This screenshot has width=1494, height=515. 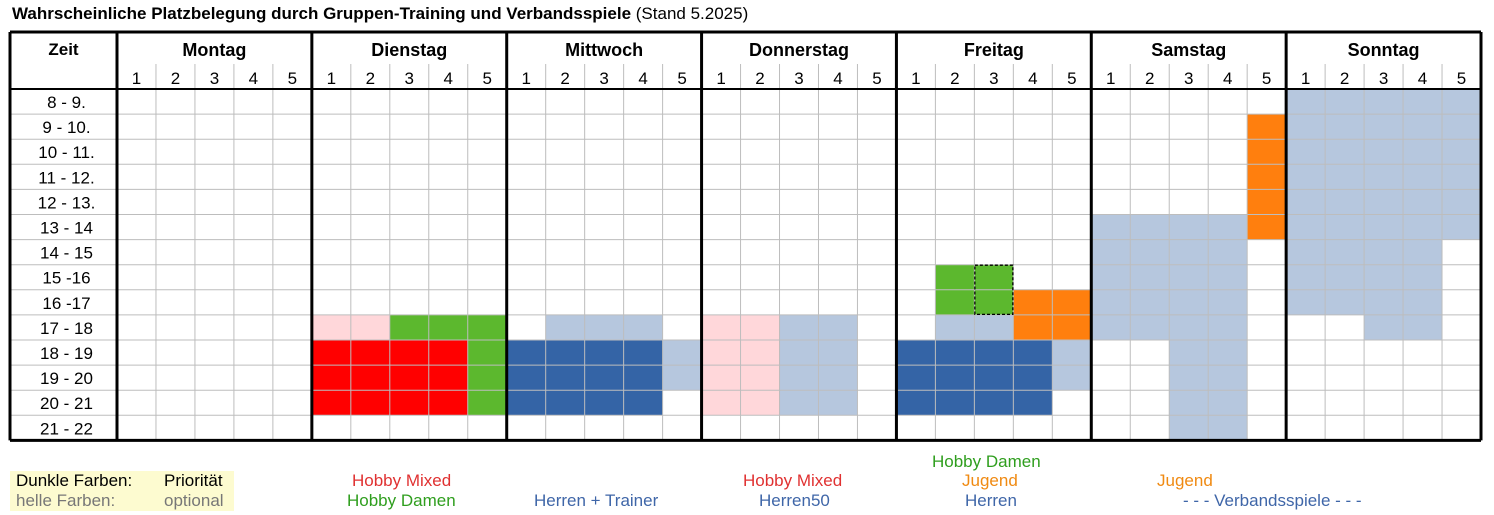 What do you see at coordinates (66, 403) in the screenshot?
I see `time-slot-label: 20 - 21` at bounding box center [66, 403].